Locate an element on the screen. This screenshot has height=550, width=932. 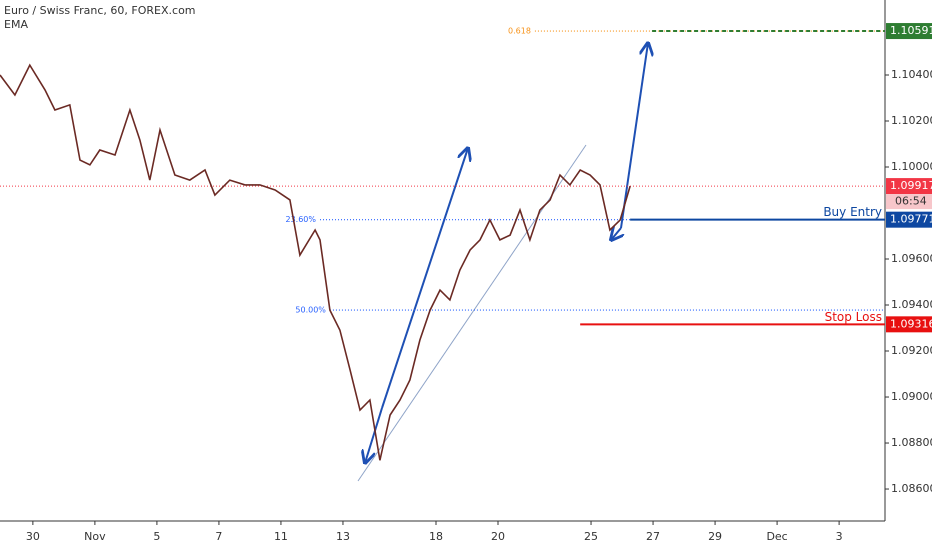
y-tick-label: 1.09400 is located at coordinates (911, 304).